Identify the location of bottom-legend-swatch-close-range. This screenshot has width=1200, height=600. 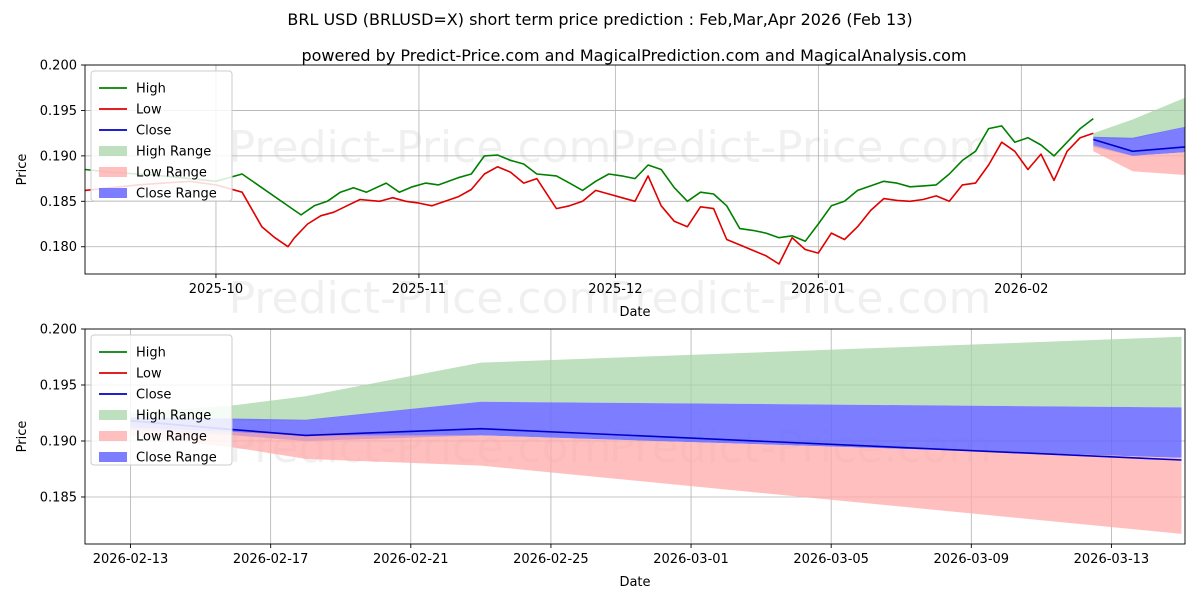
(113, 457).